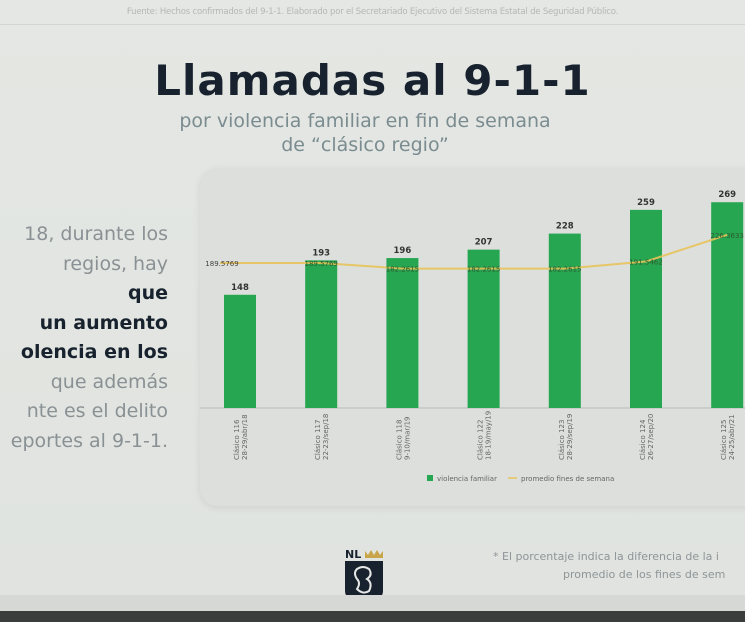 The height and width of the screenshot is (622, 745). I want to click on subtitle-line-1: por violencia familiar en fin de semana, so click(365, 121).